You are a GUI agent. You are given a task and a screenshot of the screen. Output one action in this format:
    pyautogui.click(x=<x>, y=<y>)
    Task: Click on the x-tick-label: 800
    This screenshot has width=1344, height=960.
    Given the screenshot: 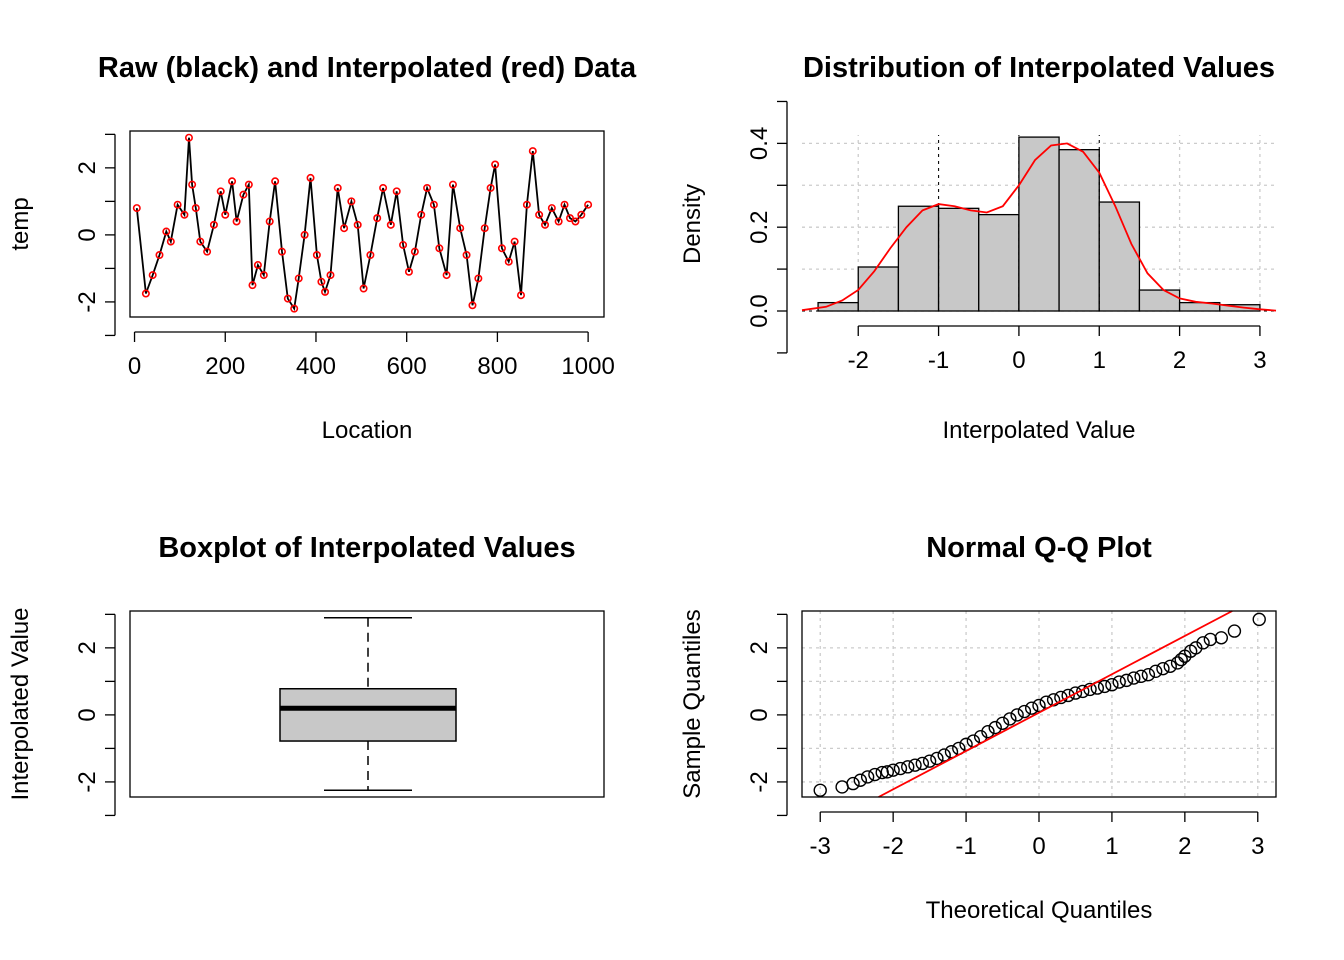 What is the action you would take?
    pyautogui.click(x=497, y=366)
    